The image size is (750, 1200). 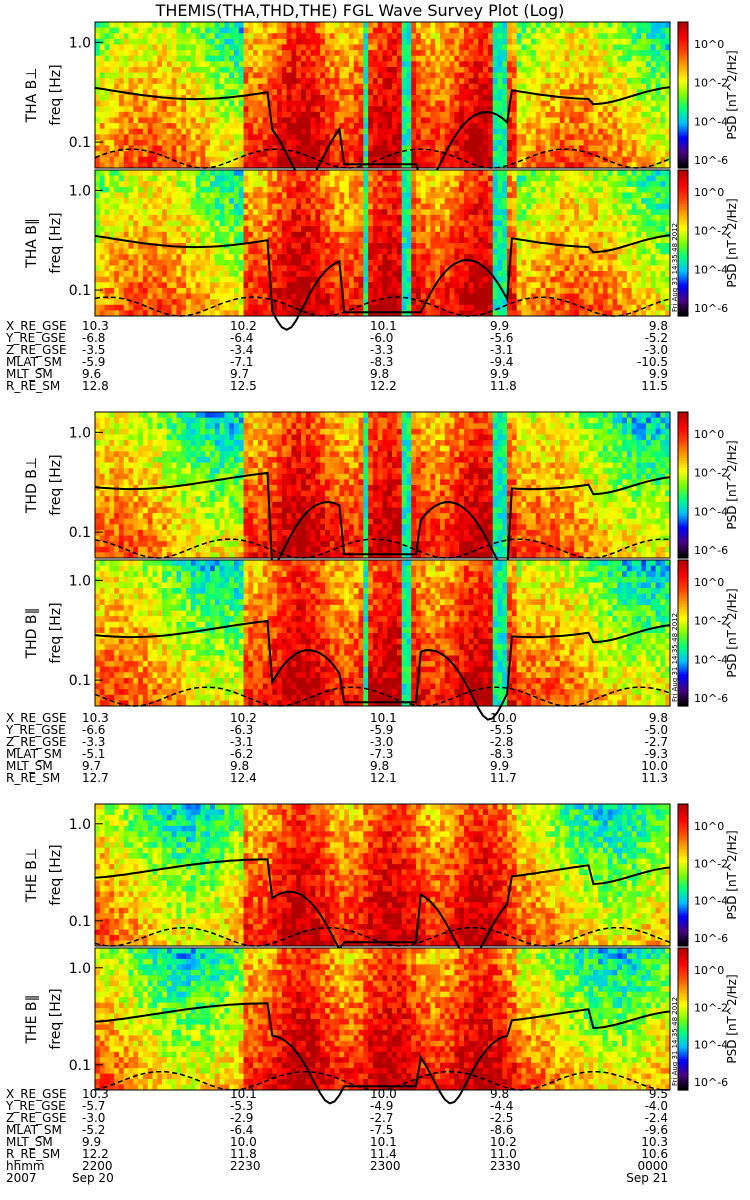 I want to click on colorbar-tick-label: 10^-6, so click(x=711, y=160).